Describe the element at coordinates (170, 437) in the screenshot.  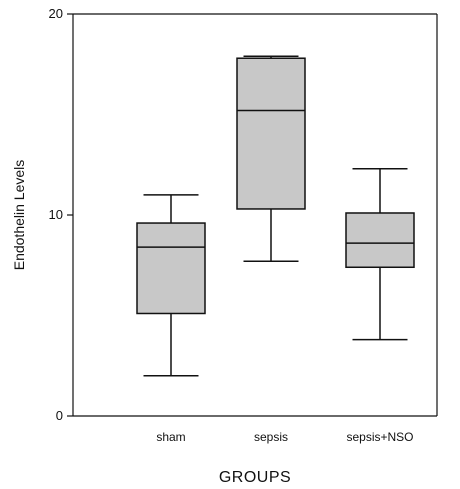
I see `x-category-label: sham` at that location.